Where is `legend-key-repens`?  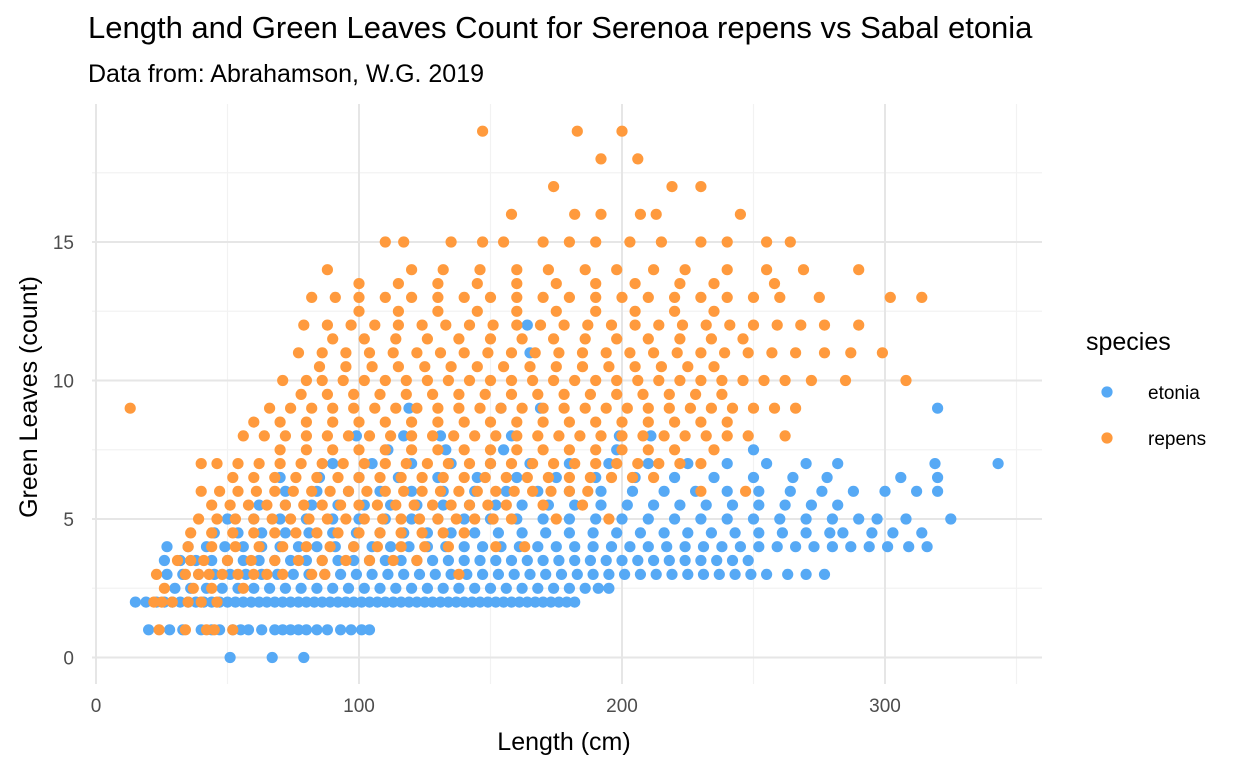 legend-key-repens is located at coordinates (1107, 438).